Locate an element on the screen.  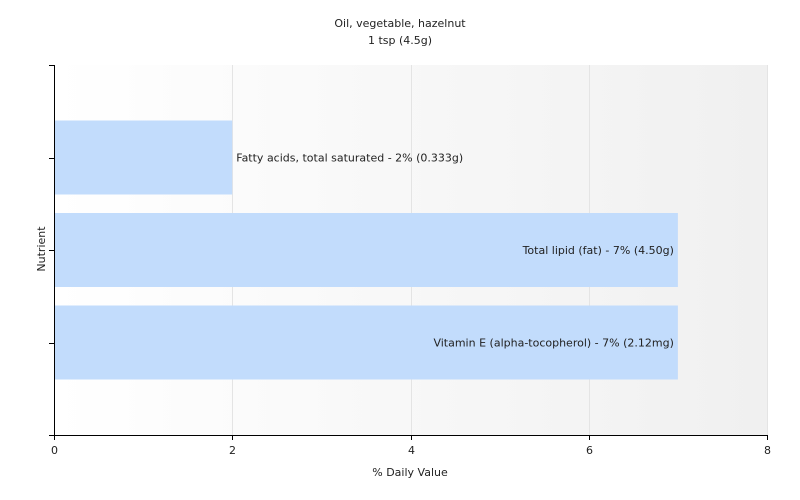
x-axis-label: % Daily Value is located at coordinates (410, 472).